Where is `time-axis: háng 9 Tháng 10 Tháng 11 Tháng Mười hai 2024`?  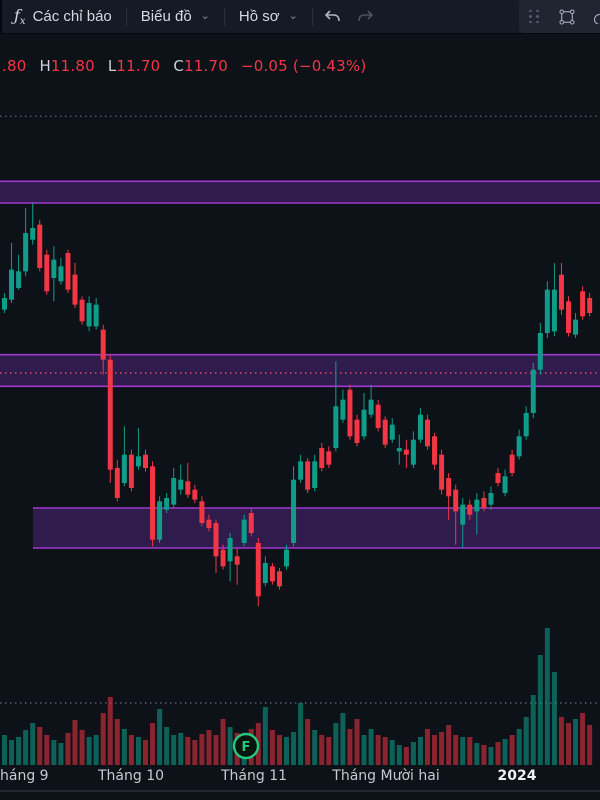 time-axis: háng 9 Tháng 10 Tháng 11 Tháng Mười hai 2024 is located at coordinates (300, 779).